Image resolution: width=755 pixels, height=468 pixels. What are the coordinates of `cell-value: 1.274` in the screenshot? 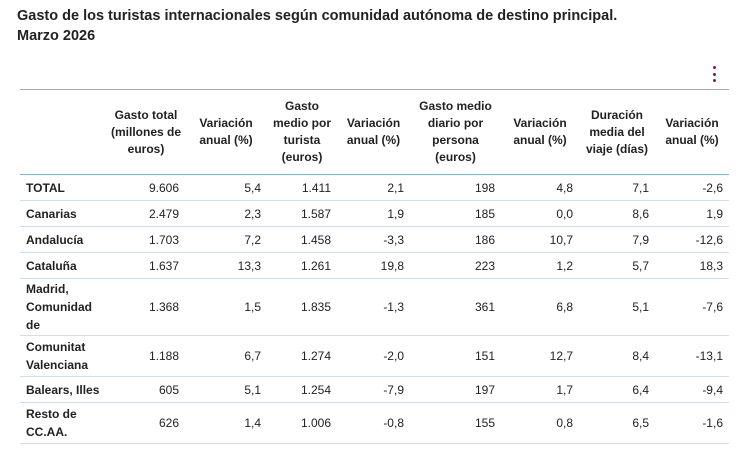 It's located at (302, 356).